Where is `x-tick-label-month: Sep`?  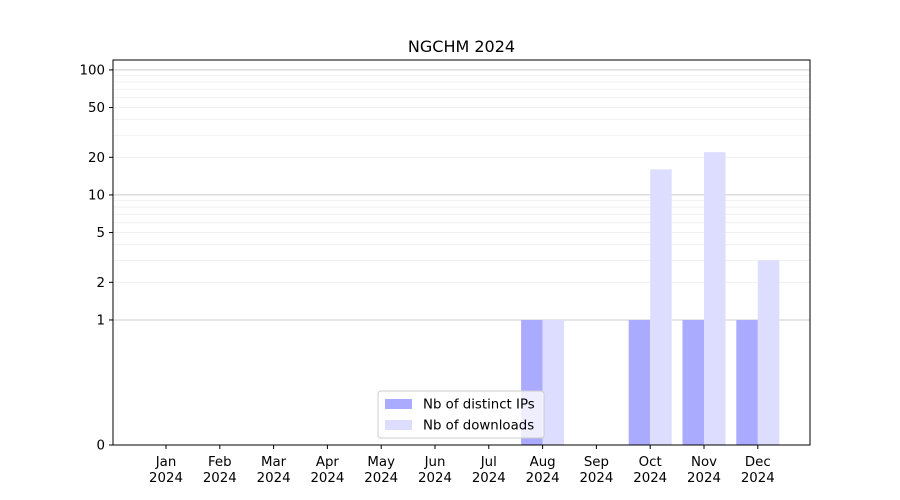 x-tick-label-month: Sep is located at coordinates (596, 462).